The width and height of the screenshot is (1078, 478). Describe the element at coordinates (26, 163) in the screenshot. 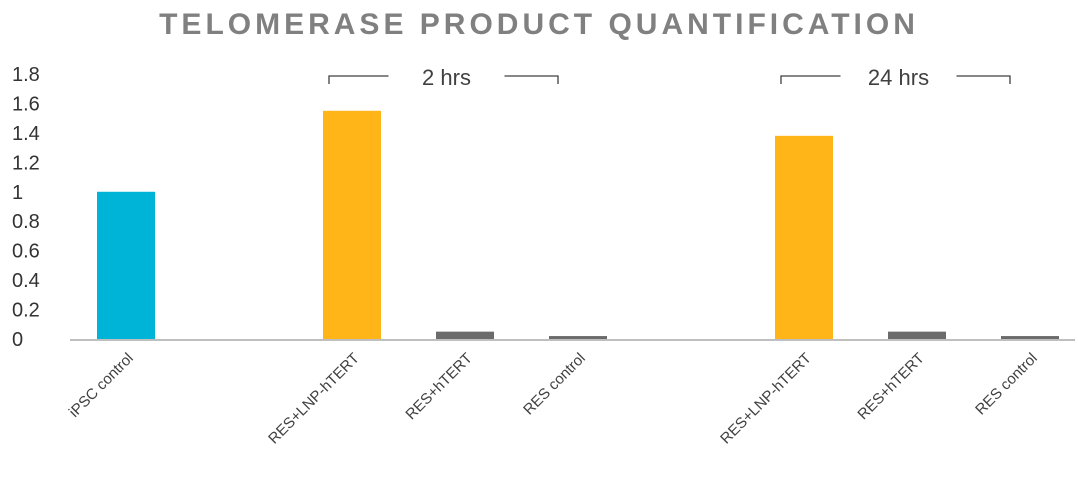

I see `y-tick-label: 1.2` at that location.